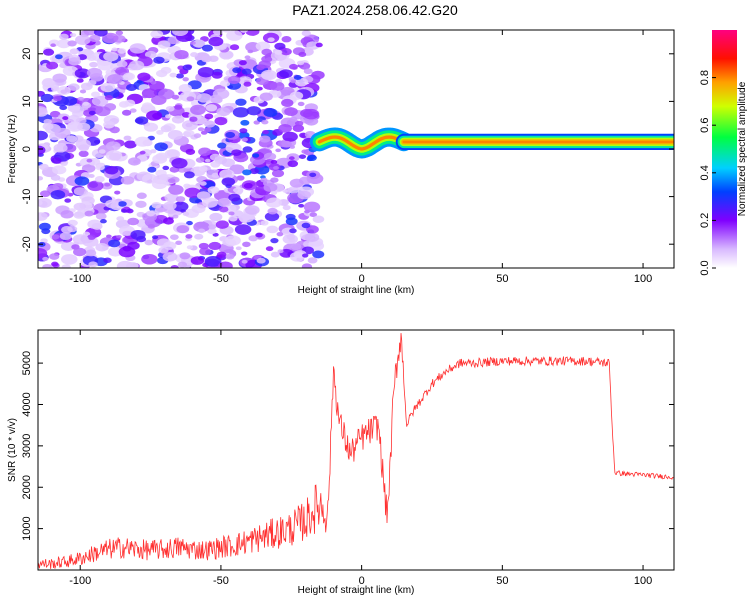 This screenshot has width=750, height=600. Describe the element at coordinates (724, 149) in the screenshot. I see `colorbar-gradient` at that location.